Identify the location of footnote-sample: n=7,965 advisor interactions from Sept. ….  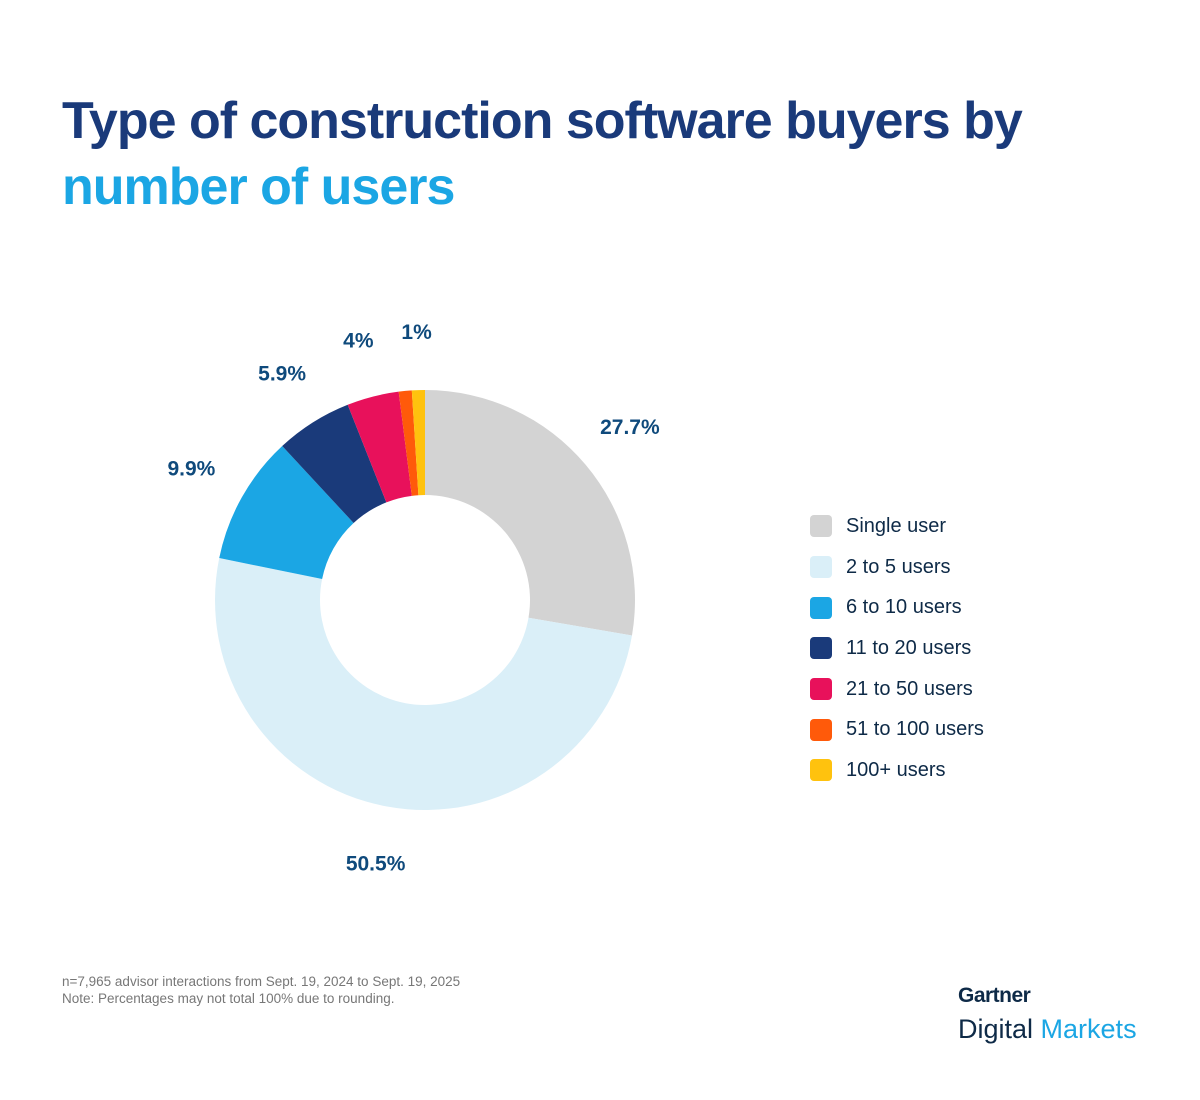
(261, 981).